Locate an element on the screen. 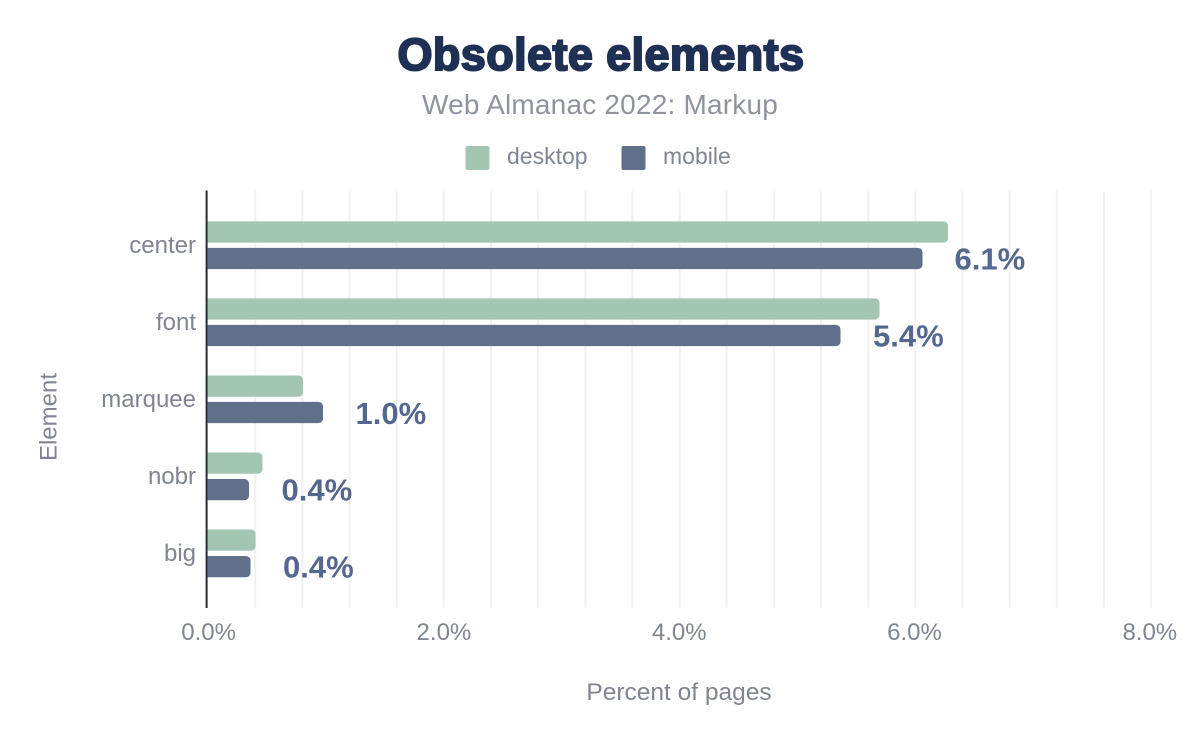 The width and height of the screenshot is (1200, 742). svg-text: 2.0% is located at coordinates (444, 632).